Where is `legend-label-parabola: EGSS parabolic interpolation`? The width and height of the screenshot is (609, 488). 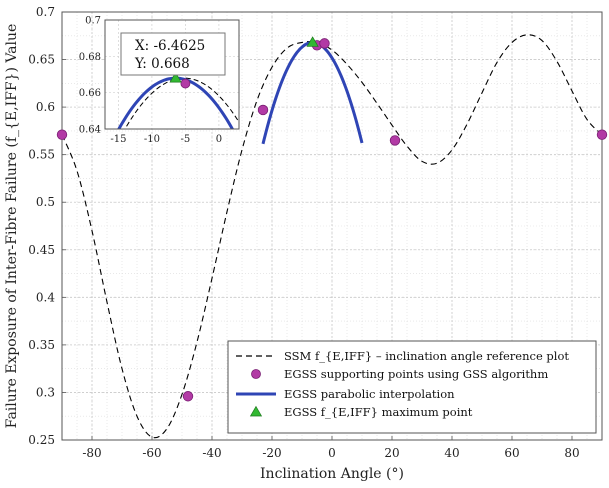 legend-label-parabola: EGSS parabolic interpolation is located at coordinates (369, 394).